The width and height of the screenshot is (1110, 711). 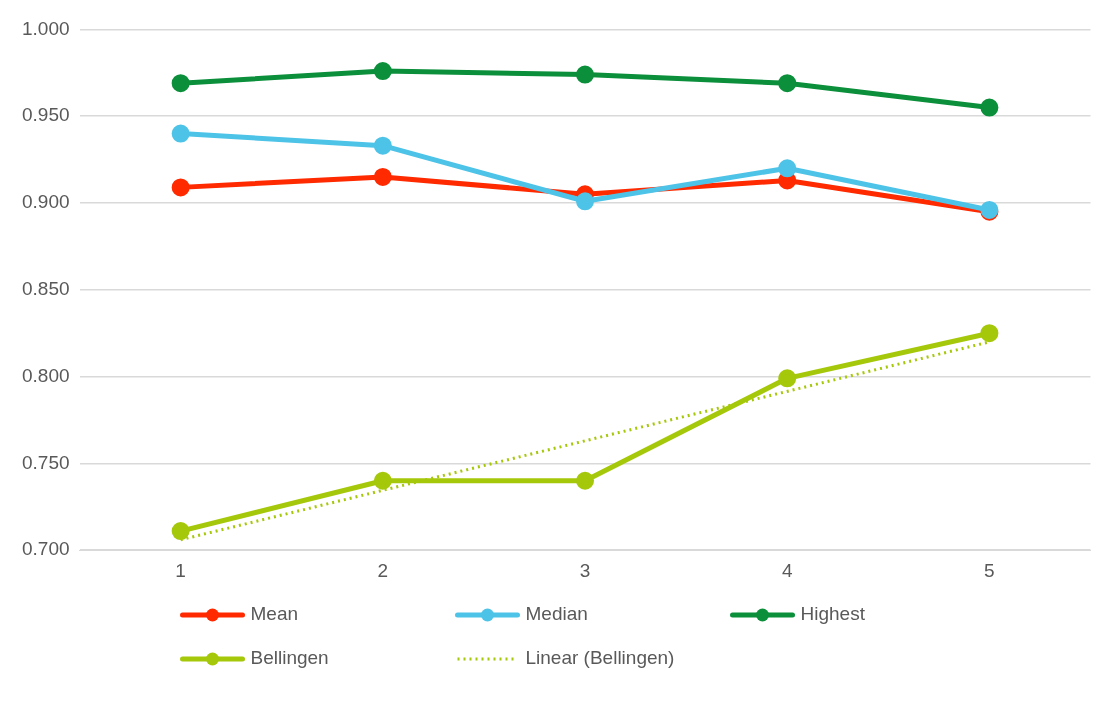 What do you see at coordinates (274, 614) in the screenshot?
I see `legend-label: Mean` at bounding box center [274, 614].